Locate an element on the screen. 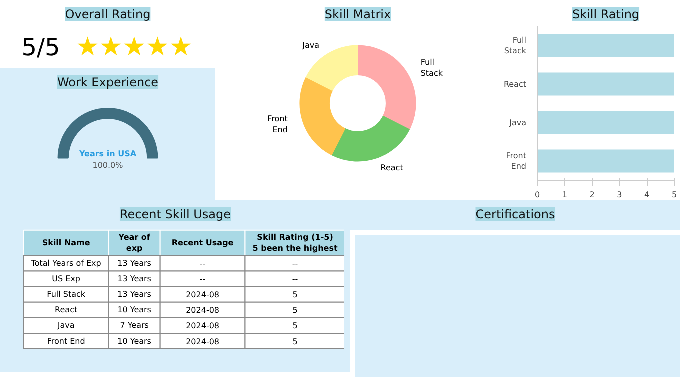  x-tick-label: 1 is located at coordinates (565, 195).